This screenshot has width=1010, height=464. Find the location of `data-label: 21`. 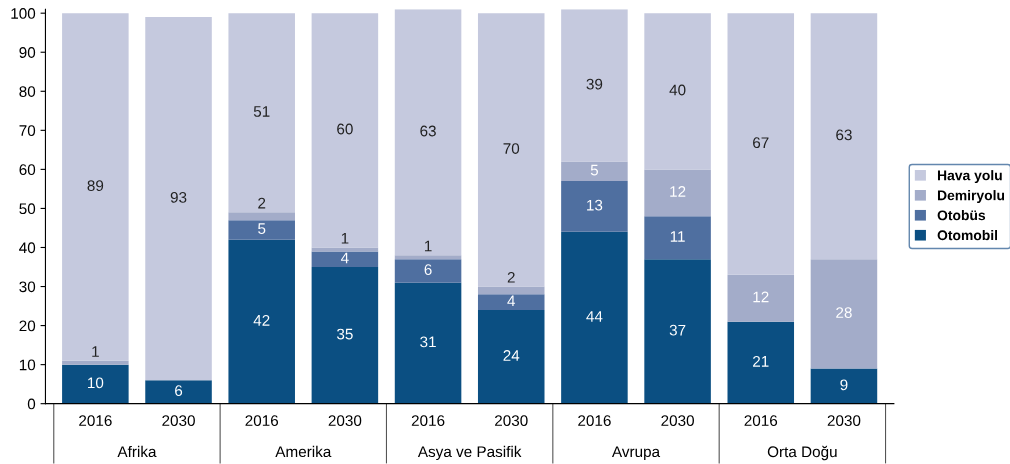

data-label: 21 is located at coordinates (761, 361).